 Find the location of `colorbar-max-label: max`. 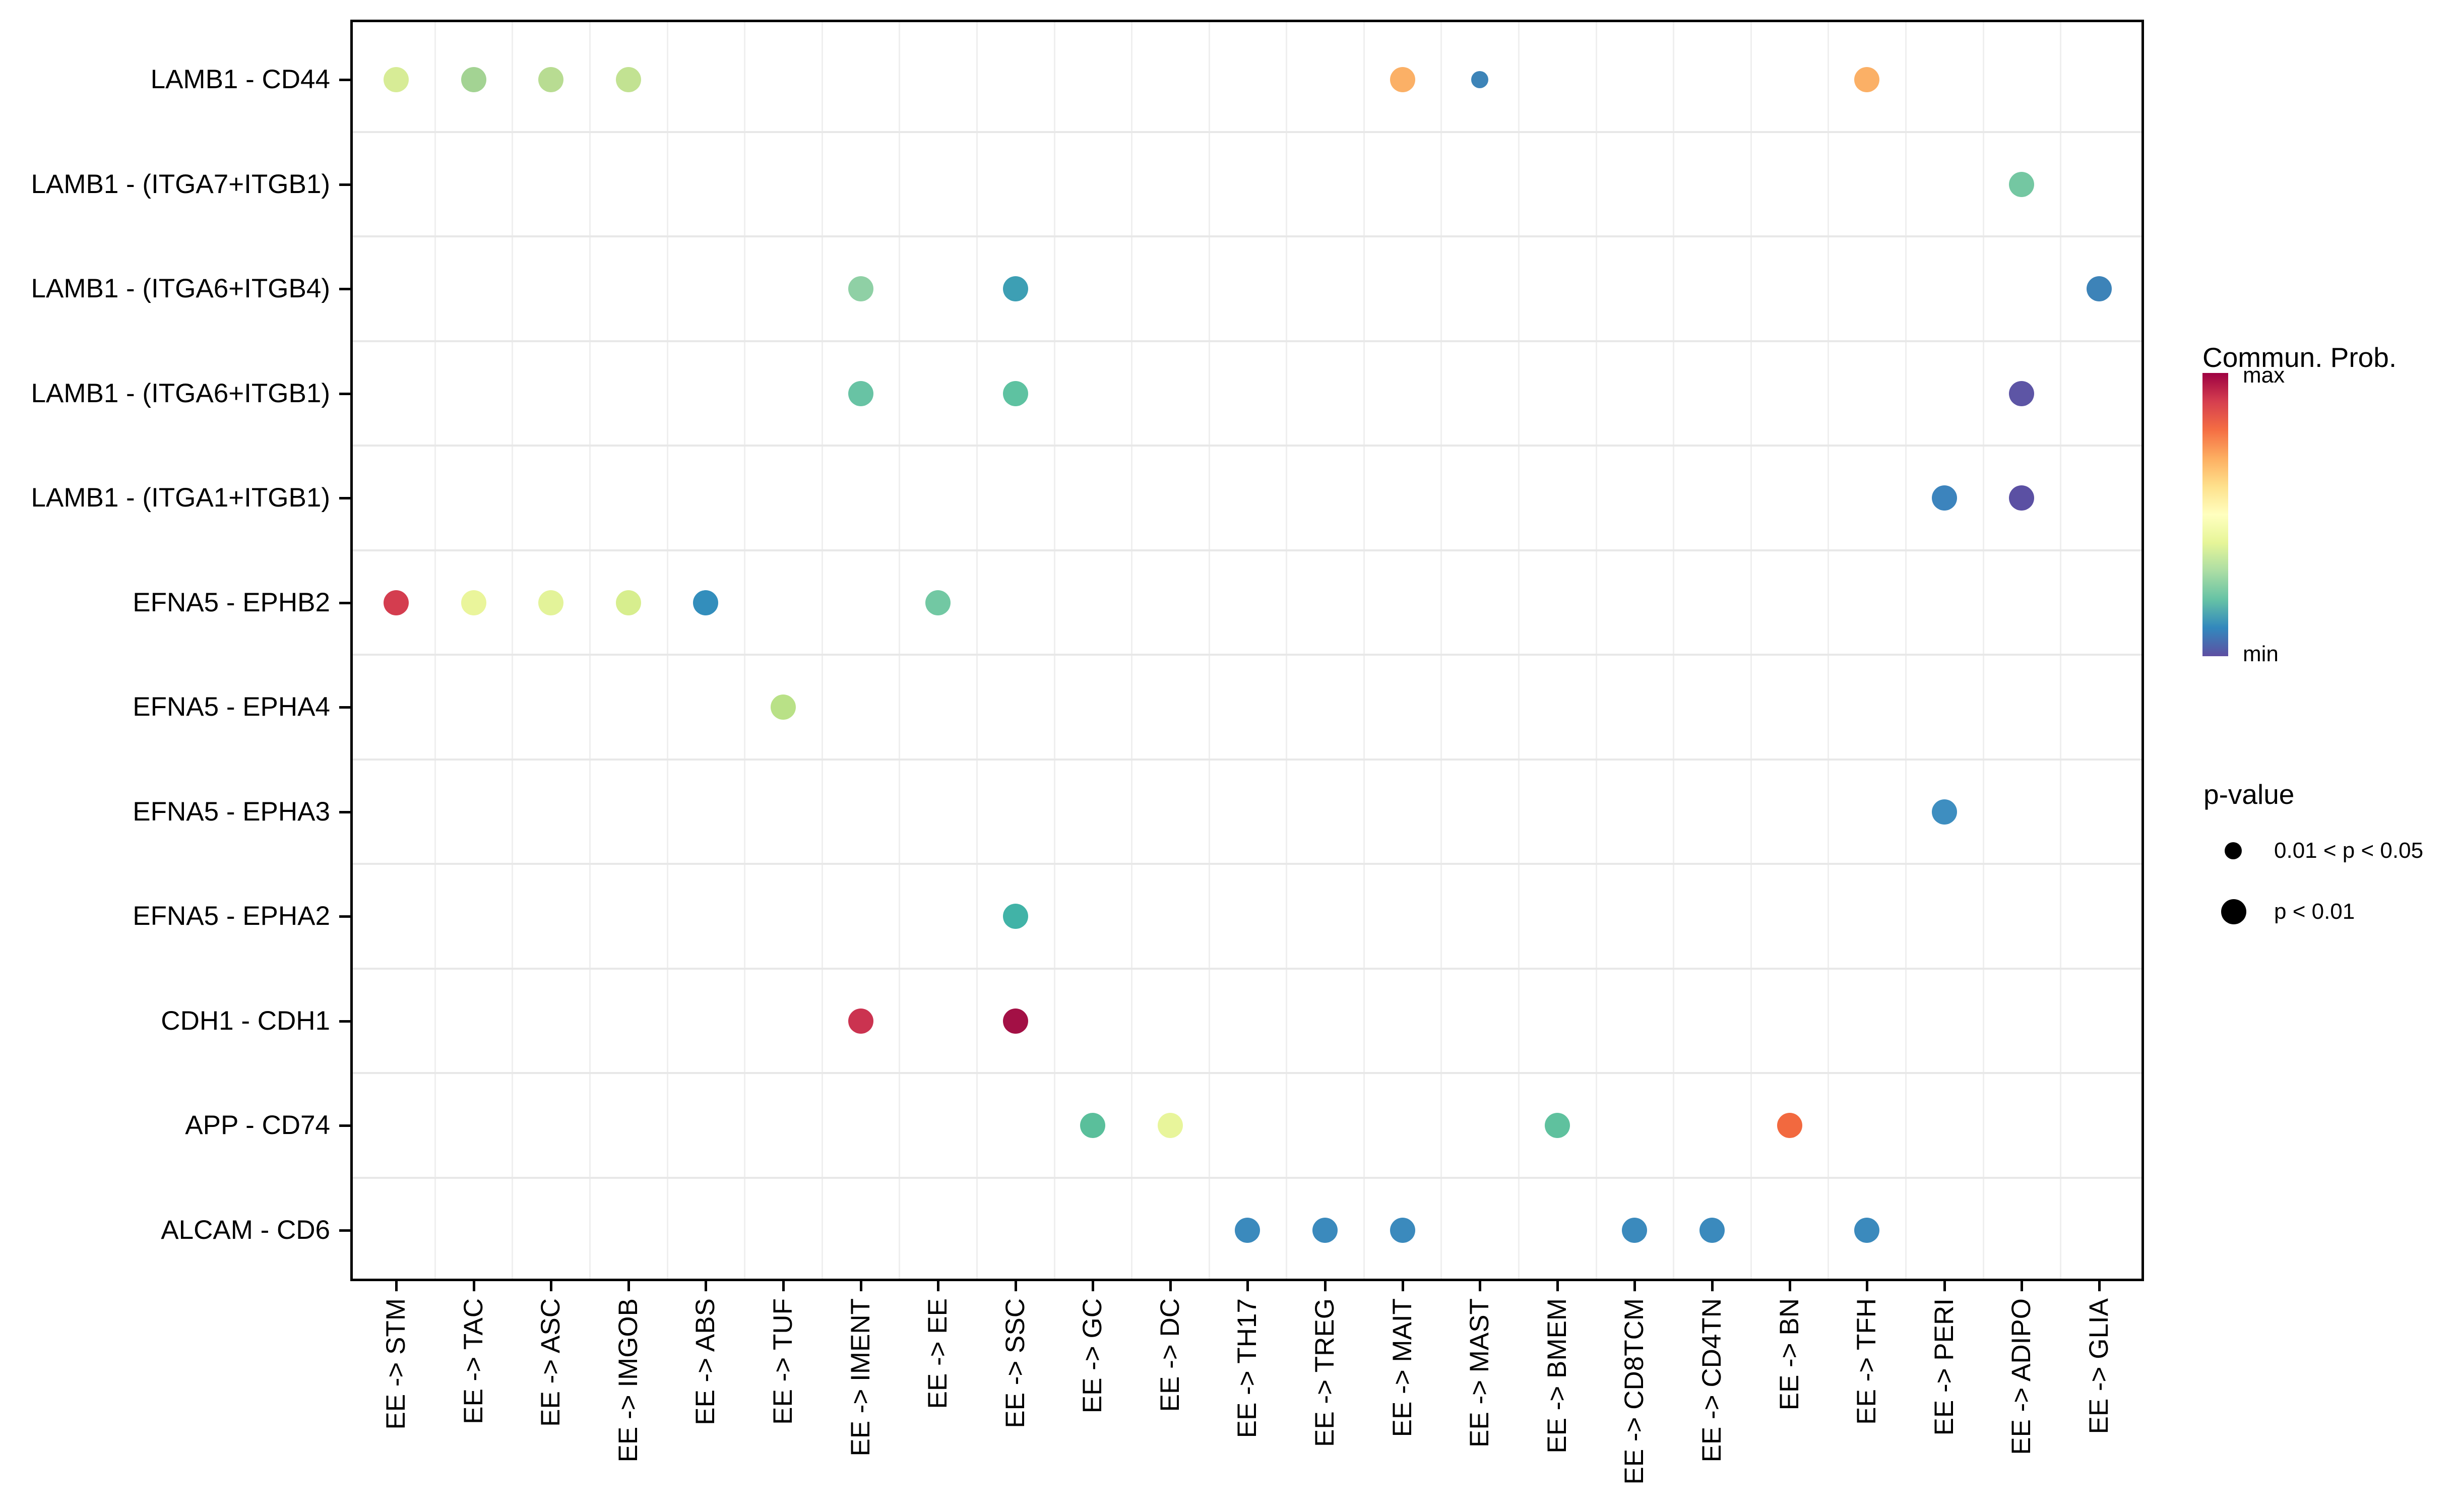

colorbar-max-label: max is located at coordinates (2264, 375).